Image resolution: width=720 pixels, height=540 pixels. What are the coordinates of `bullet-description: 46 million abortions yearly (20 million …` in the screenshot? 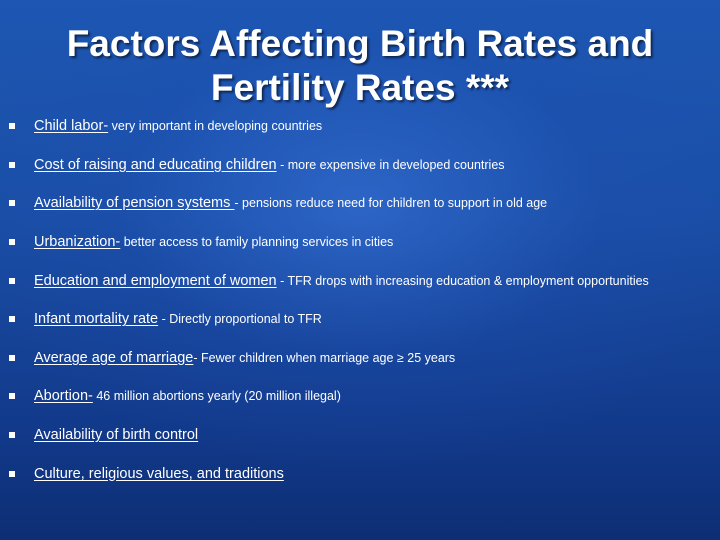 It's located at (216, 396).